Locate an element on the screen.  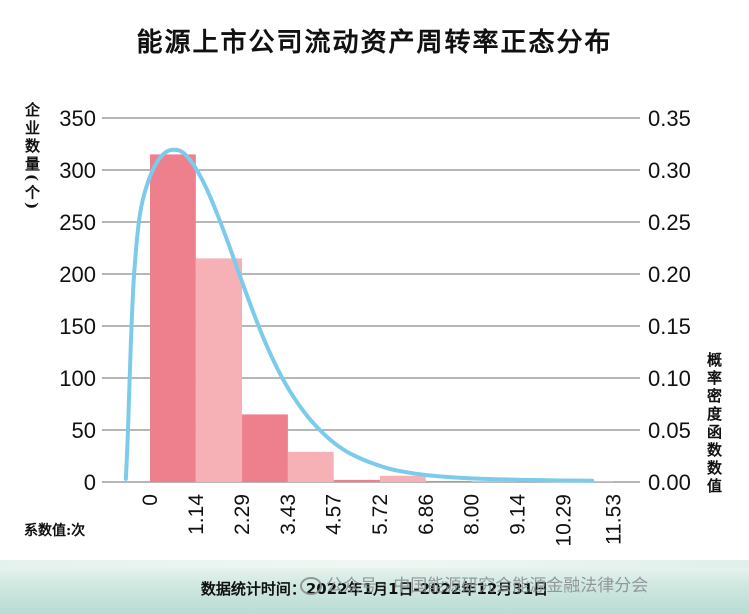
y-left-tick-label: 50 is located at coordinates (84, 430).